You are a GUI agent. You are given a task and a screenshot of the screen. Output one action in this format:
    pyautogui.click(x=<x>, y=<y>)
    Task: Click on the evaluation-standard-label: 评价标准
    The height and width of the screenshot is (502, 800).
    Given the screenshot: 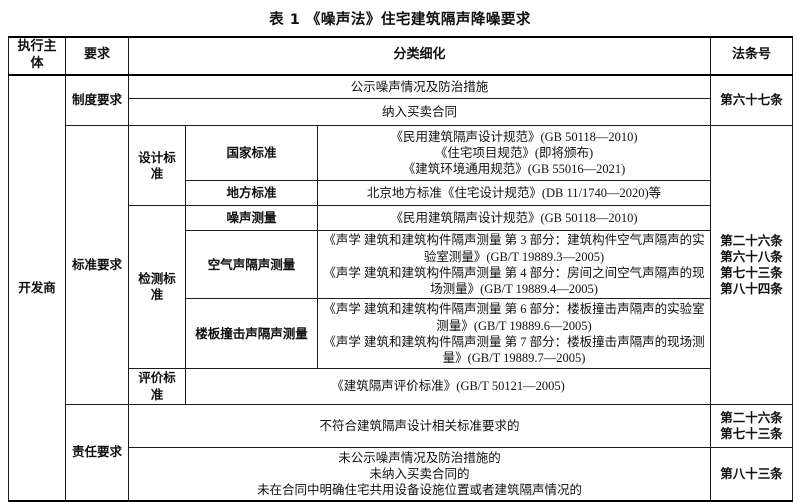 What is the action you would take?
    pyautogui.click(x=157, y=386)
    